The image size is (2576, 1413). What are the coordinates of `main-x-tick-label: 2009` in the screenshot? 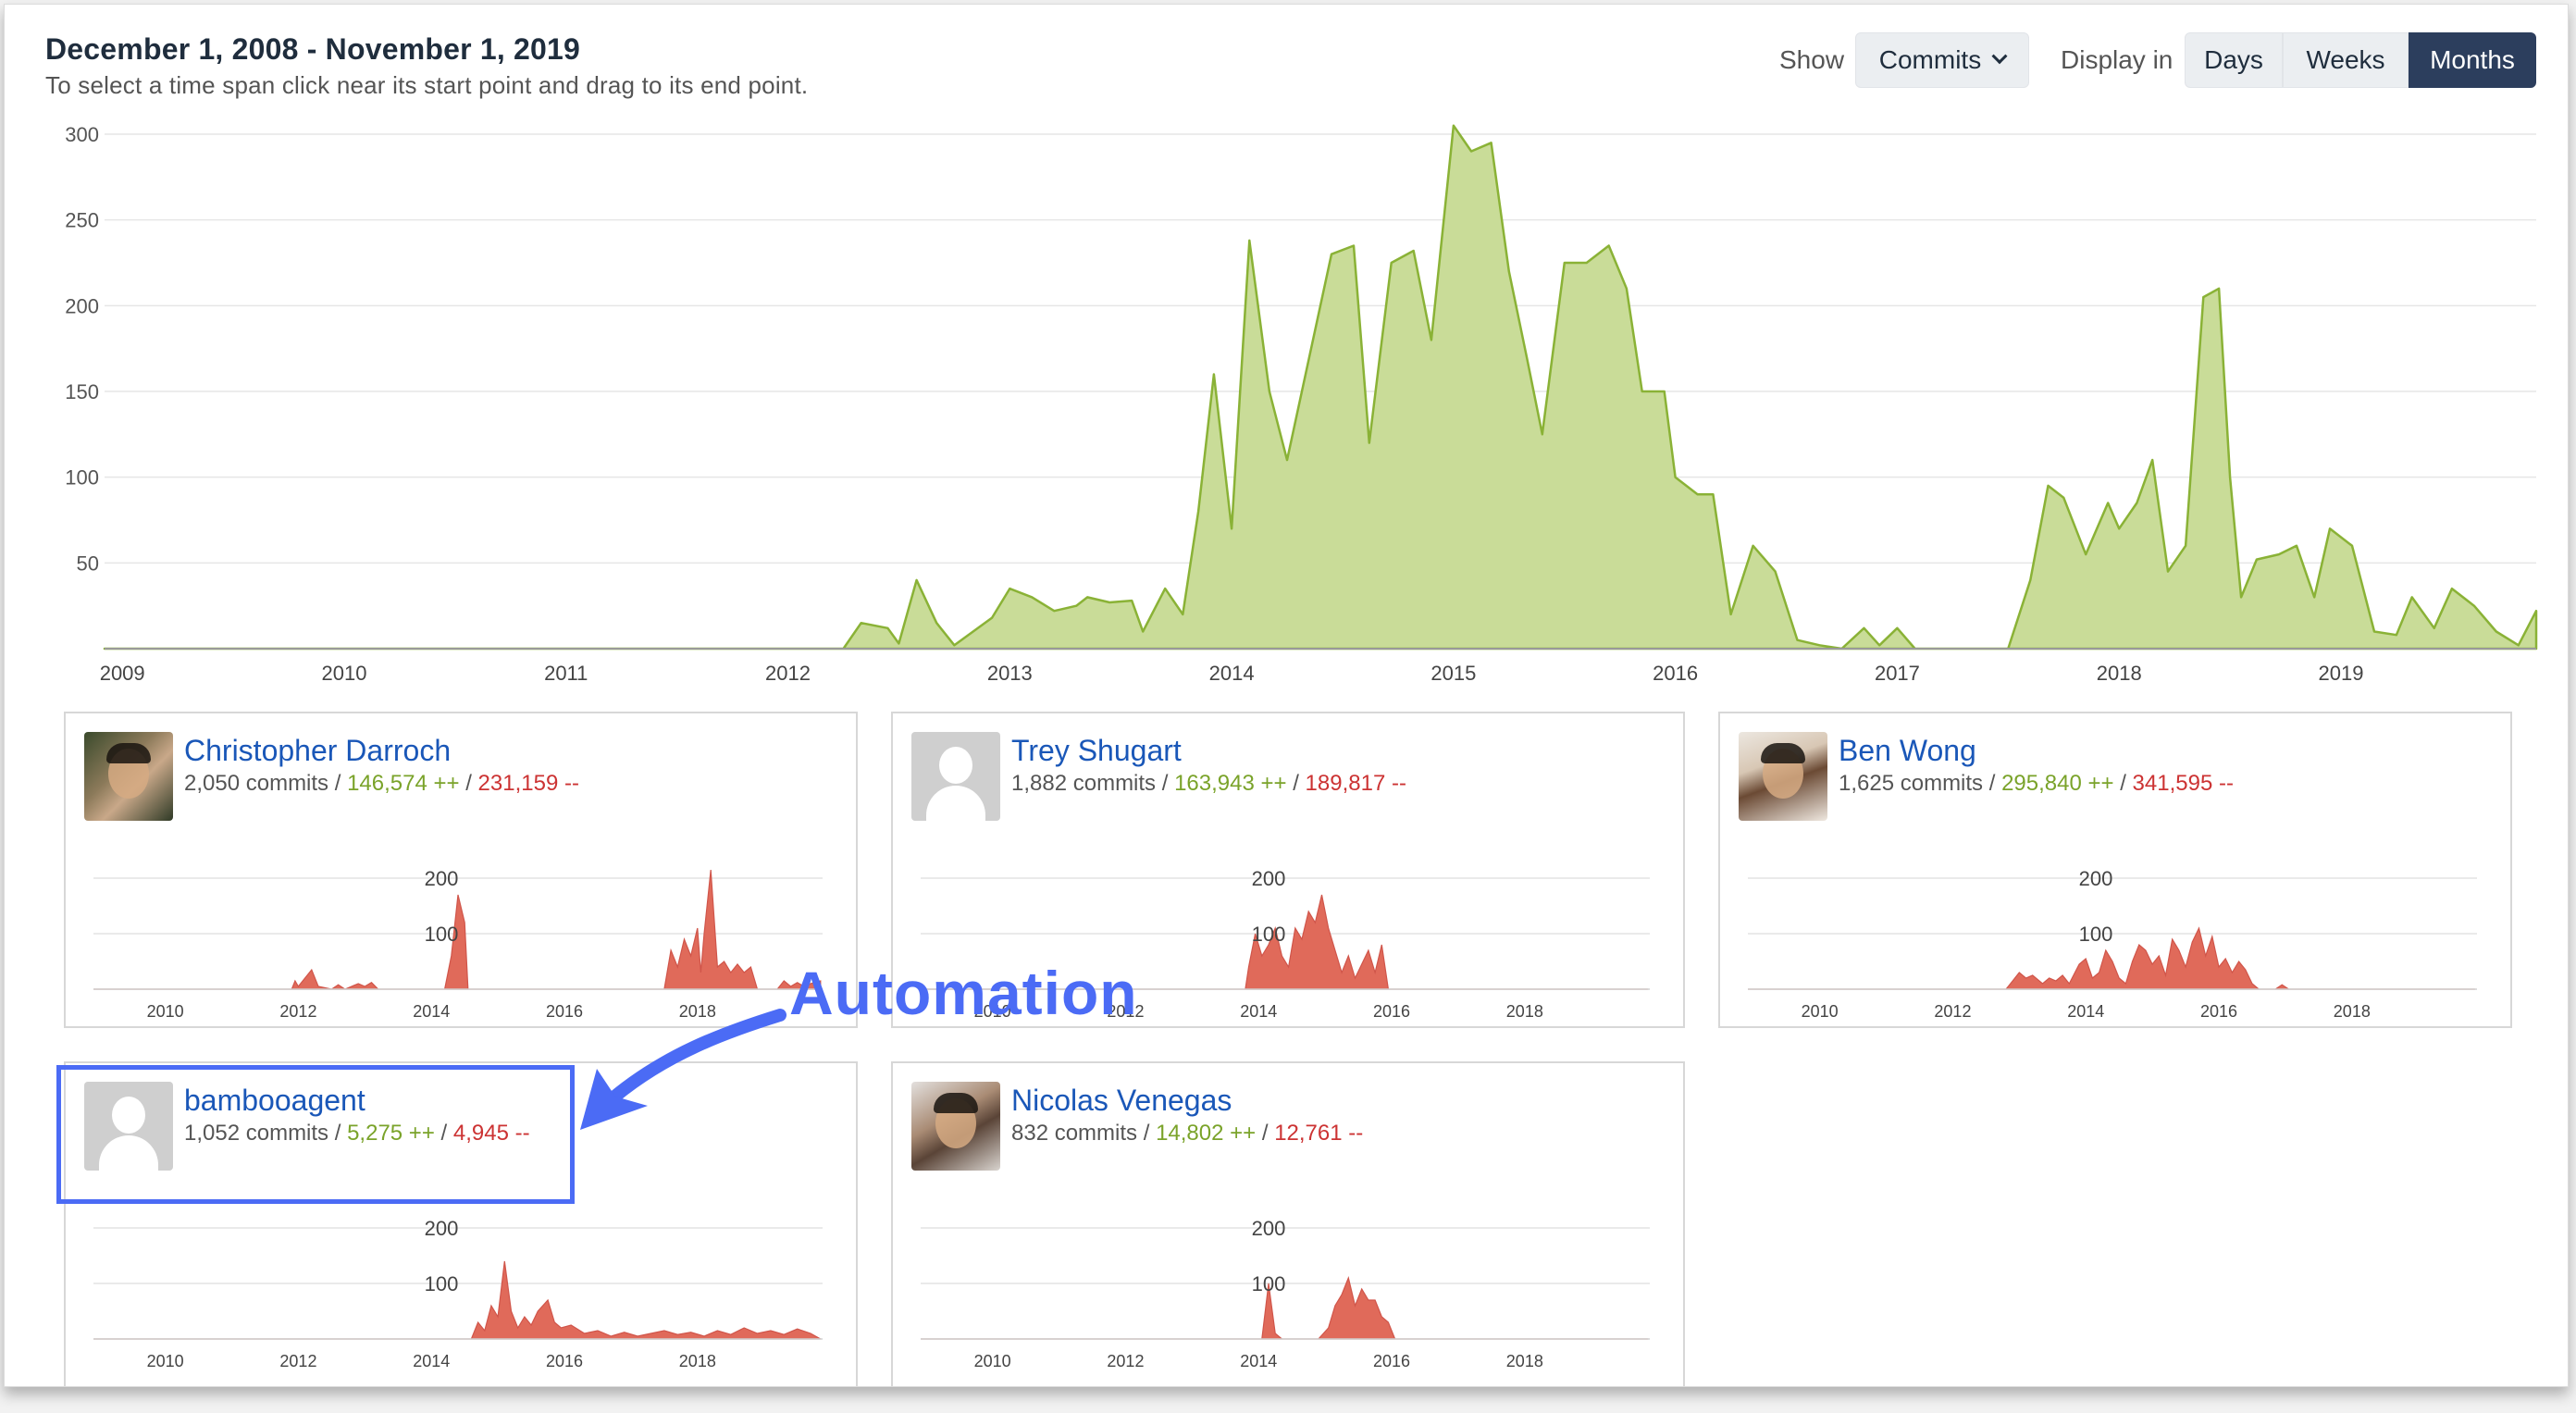 It's located at (123, 673).